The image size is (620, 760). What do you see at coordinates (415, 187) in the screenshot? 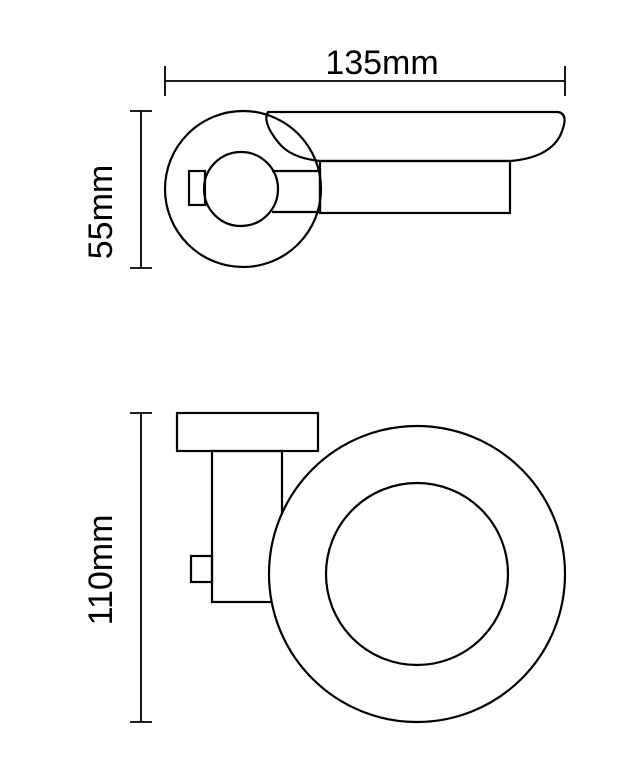
I see `side-holder-cup` at bounding box center [415, 187].